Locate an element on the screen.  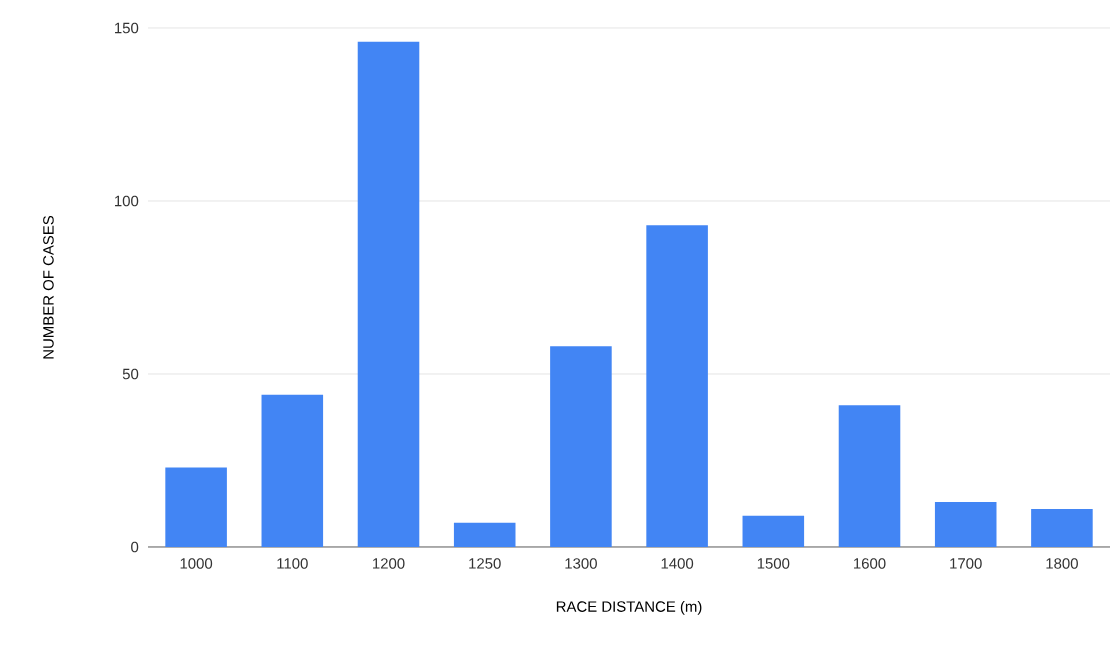
y-axis-title: NUMBER OF CASES is located at coordinates (48, 287).